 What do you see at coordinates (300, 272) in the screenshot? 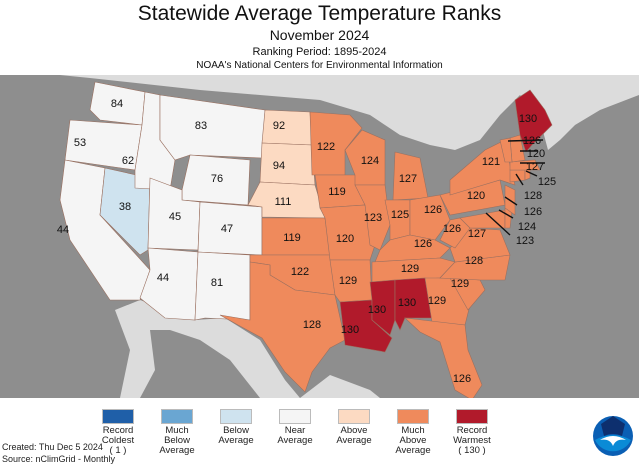
I see `state-rank-label: 122` at bounding box center [300, 272].